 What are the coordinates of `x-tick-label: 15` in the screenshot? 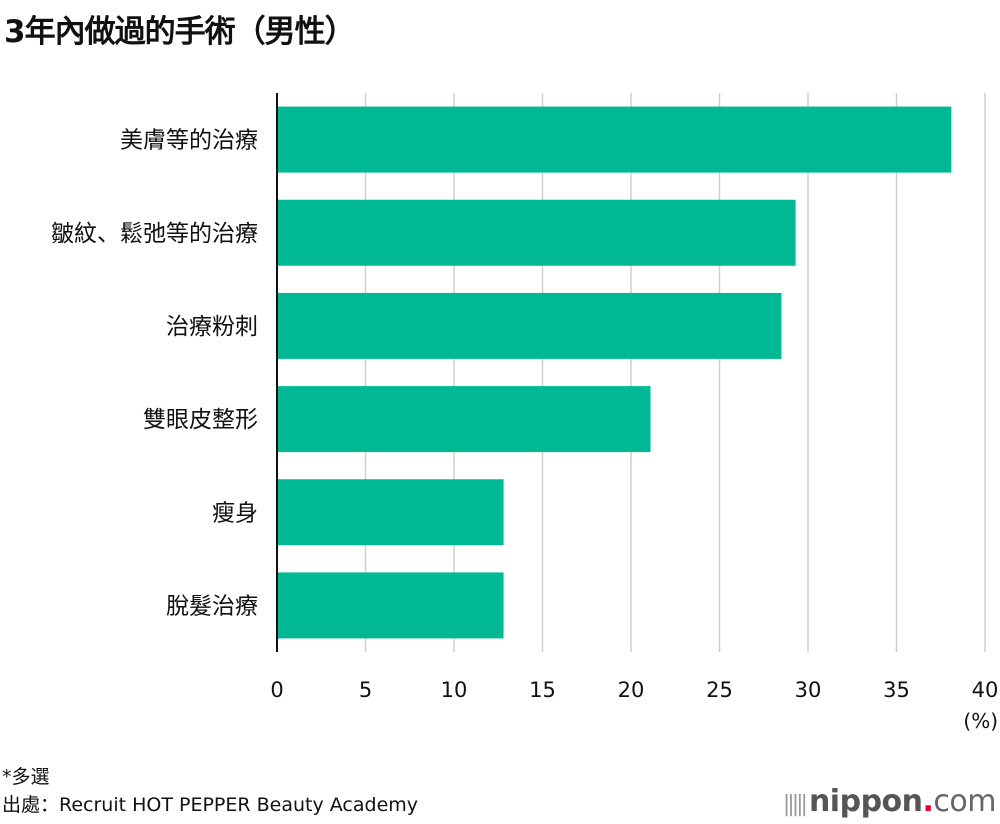 It's located at (542, 690).